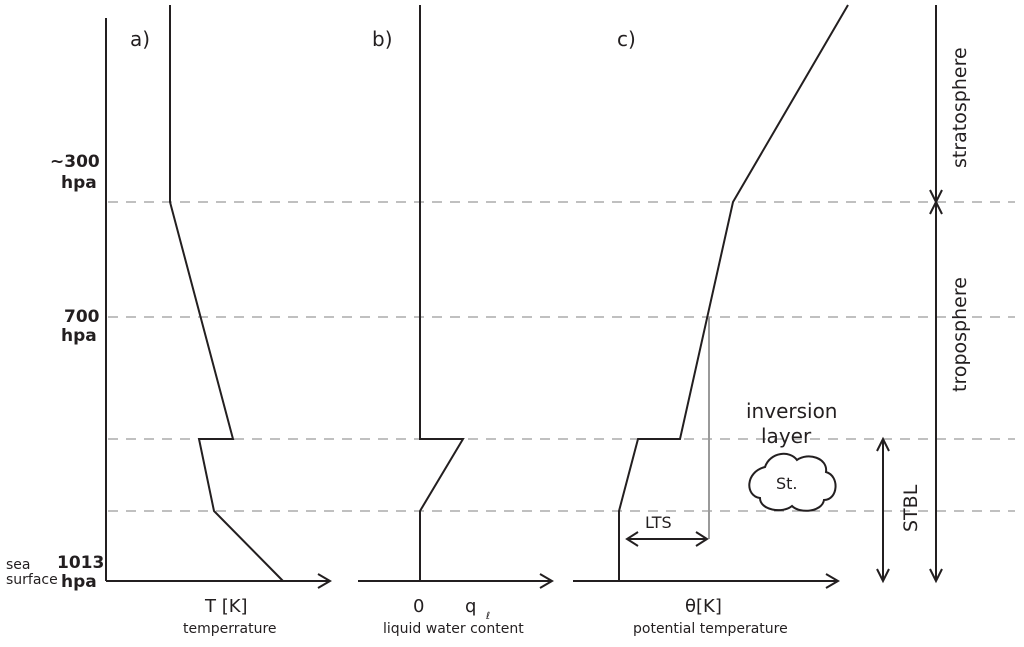 The width and height of the screenshot is (1024, 647). What do you see at coordinates (883, 576) in the screenshot?
I see `stbl-bottom-arrowhead` at bounding box center [883, 576].